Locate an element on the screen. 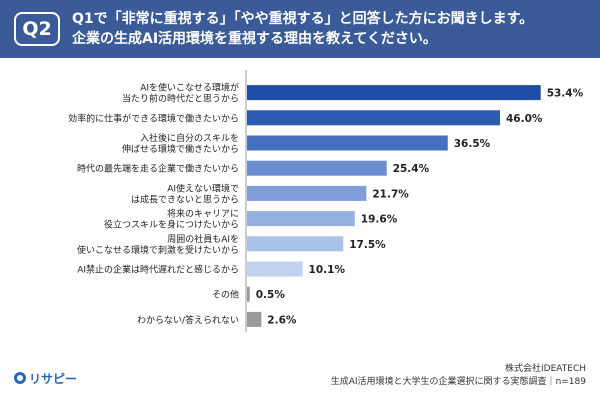 This screenshot has height=400, width=600. value-label: 17.5% is located at coordinates (367, 245).